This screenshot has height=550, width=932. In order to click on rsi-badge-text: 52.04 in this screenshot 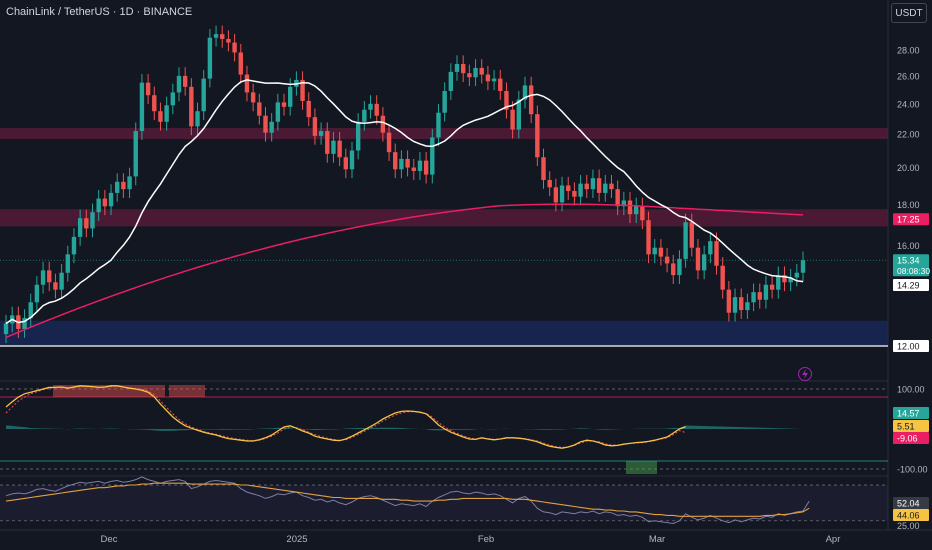, I will do `click(908, 504)`.